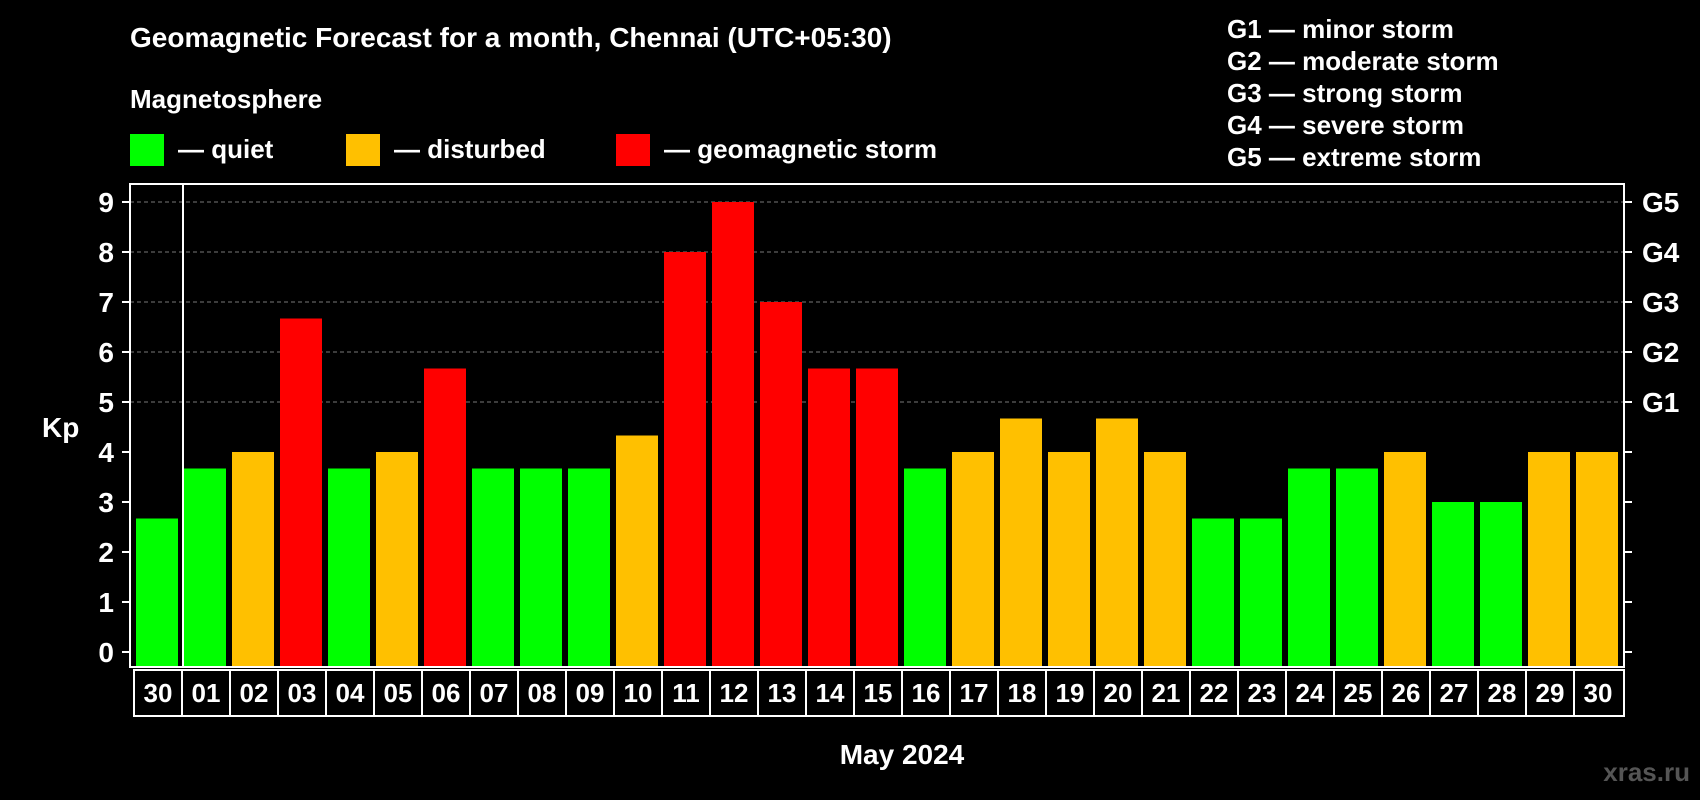 This screenshot has height=800, width=1700. Describe the element at coordinates (686, 693) in the screenshot. I see `x-tick-label: 11` at that location.